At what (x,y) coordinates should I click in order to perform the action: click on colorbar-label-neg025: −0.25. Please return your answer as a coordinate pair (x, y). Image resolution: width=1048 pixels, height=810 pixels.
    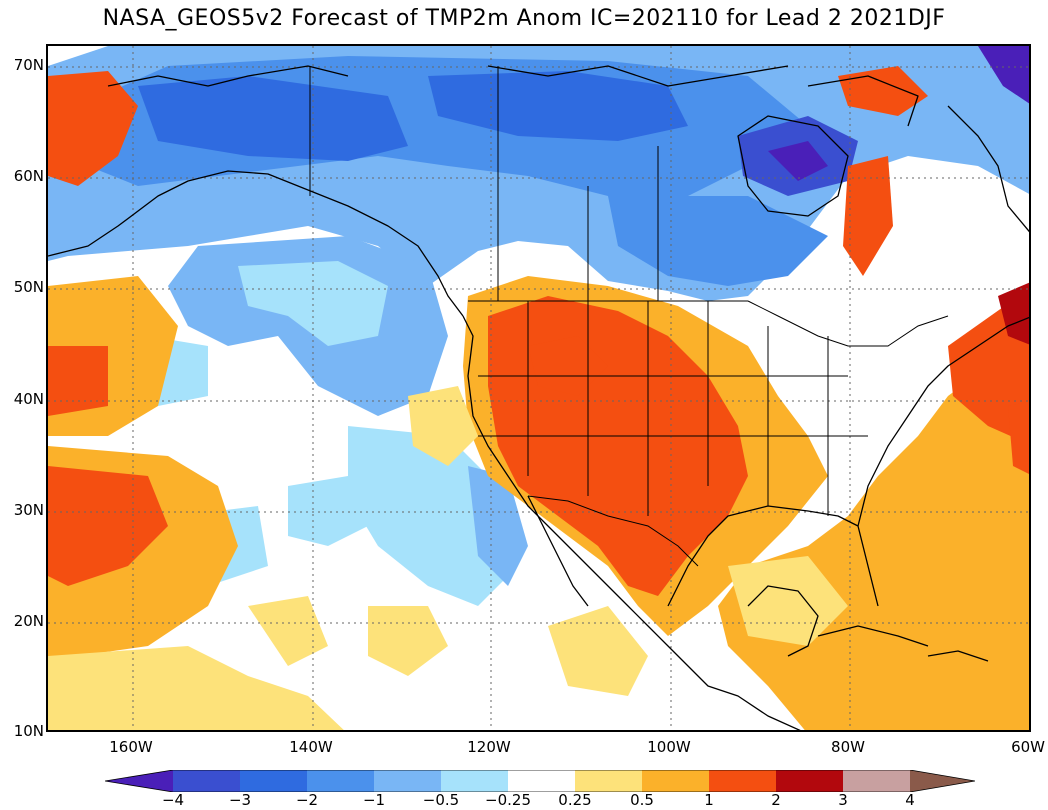
    Looking at the image, I should click on (508, 800).